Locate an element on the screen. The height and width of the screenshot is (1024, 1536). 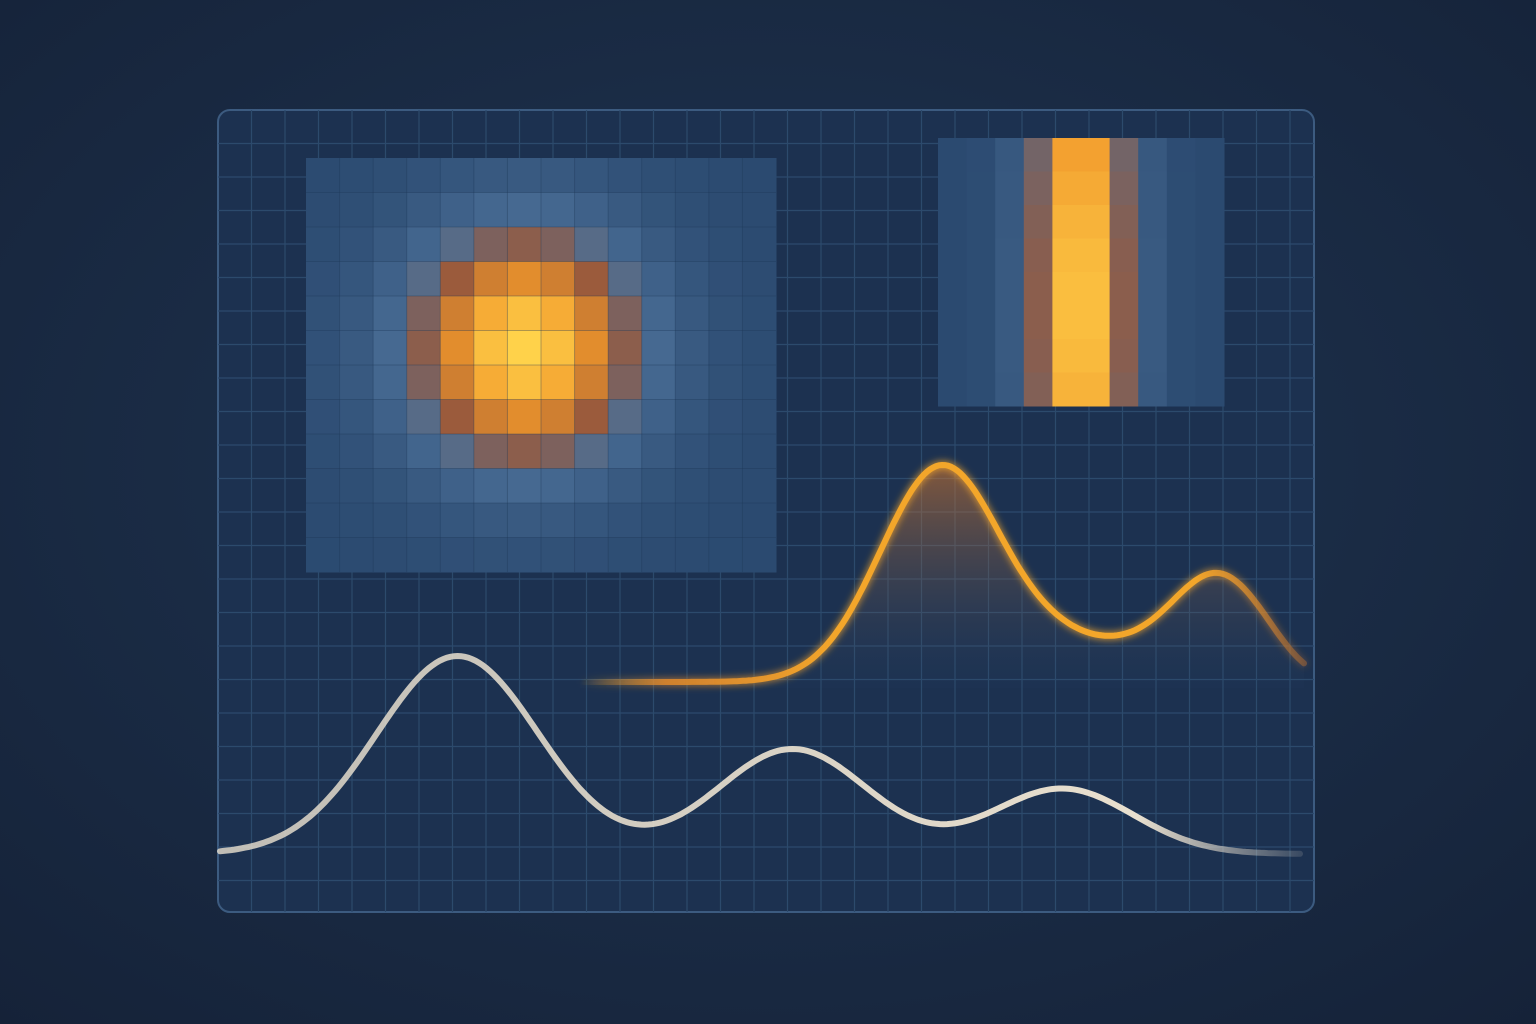
cream-wave-line is located at coordinates (760, 754).